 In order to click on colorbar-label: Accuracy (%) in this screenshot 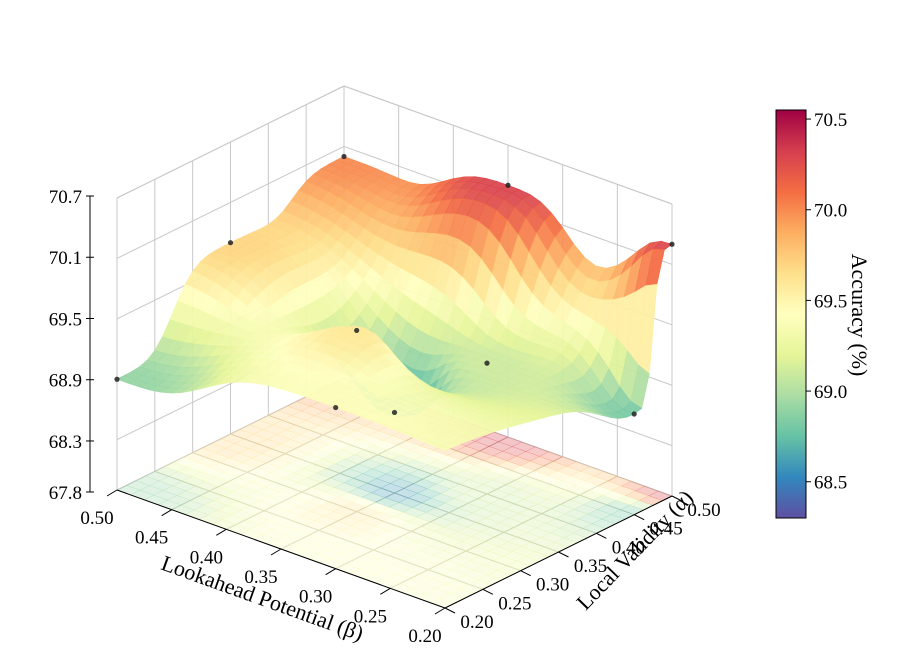, I will do `click(859, 315)`.